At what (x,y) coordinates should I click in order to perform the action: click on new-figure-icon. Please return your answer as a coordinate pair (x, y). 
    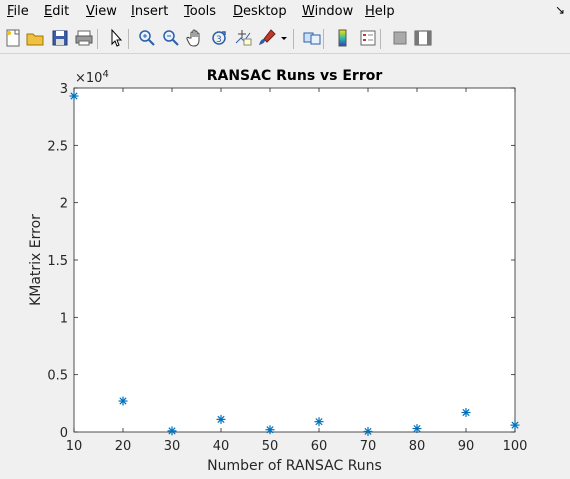
    Looking at the image, I should click on (13, 38).